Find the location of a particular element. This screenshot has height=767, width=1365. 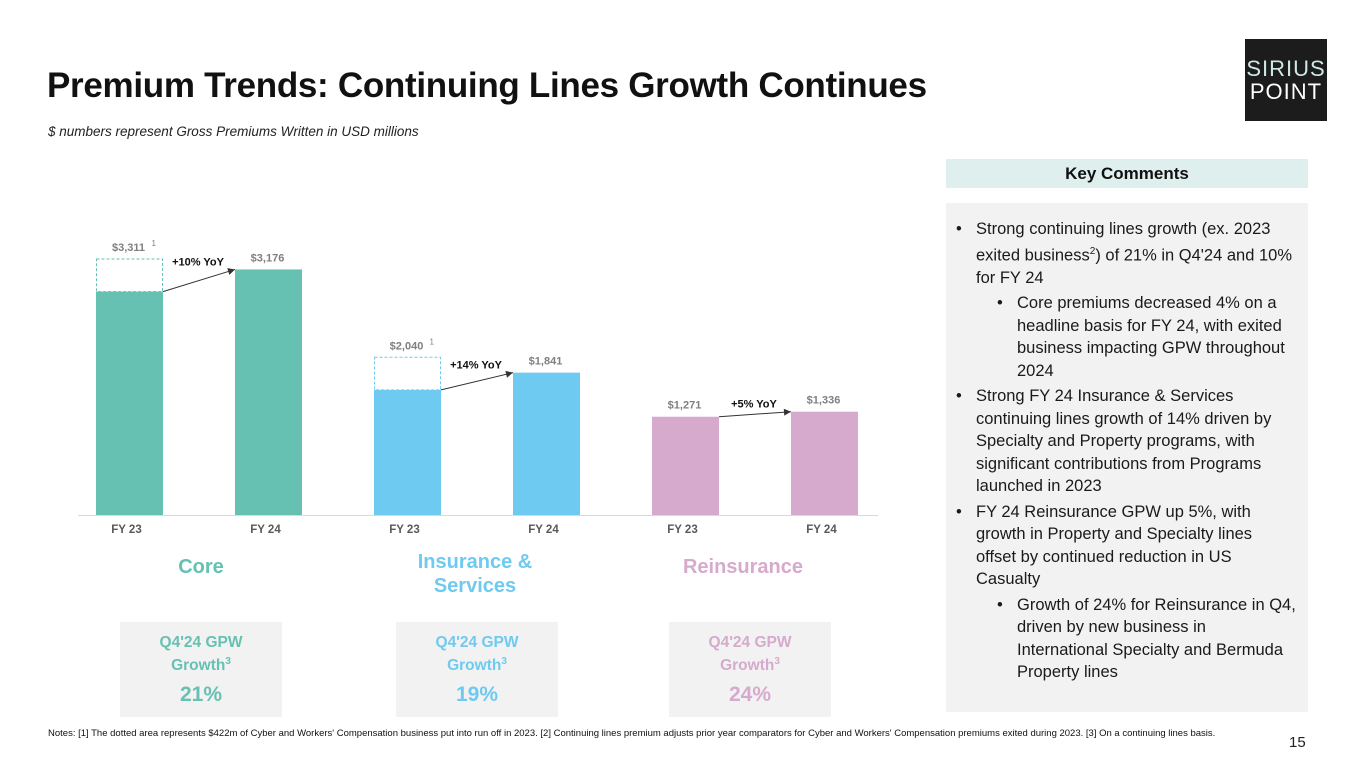

card-value: 21% is located at coordinates (201, 695).